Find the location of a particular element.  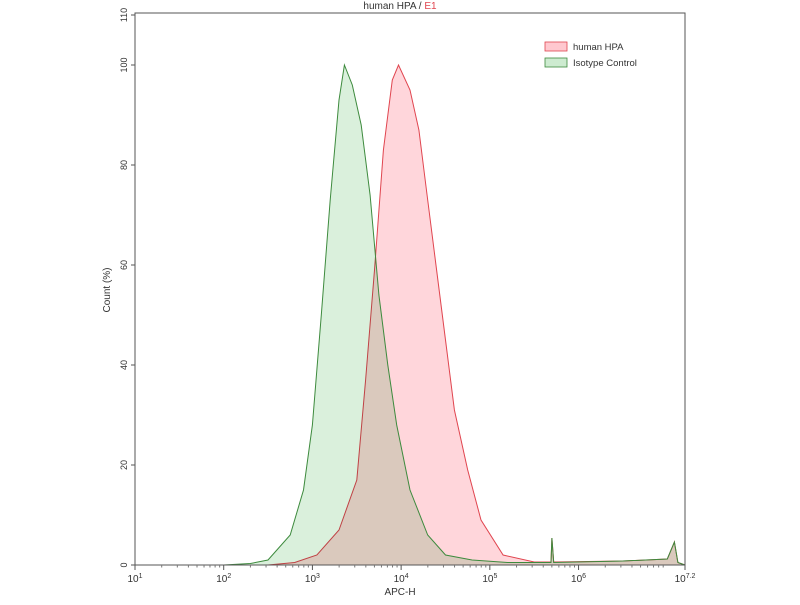

y-tick-label: 40 is located at coordinates (124, 365).